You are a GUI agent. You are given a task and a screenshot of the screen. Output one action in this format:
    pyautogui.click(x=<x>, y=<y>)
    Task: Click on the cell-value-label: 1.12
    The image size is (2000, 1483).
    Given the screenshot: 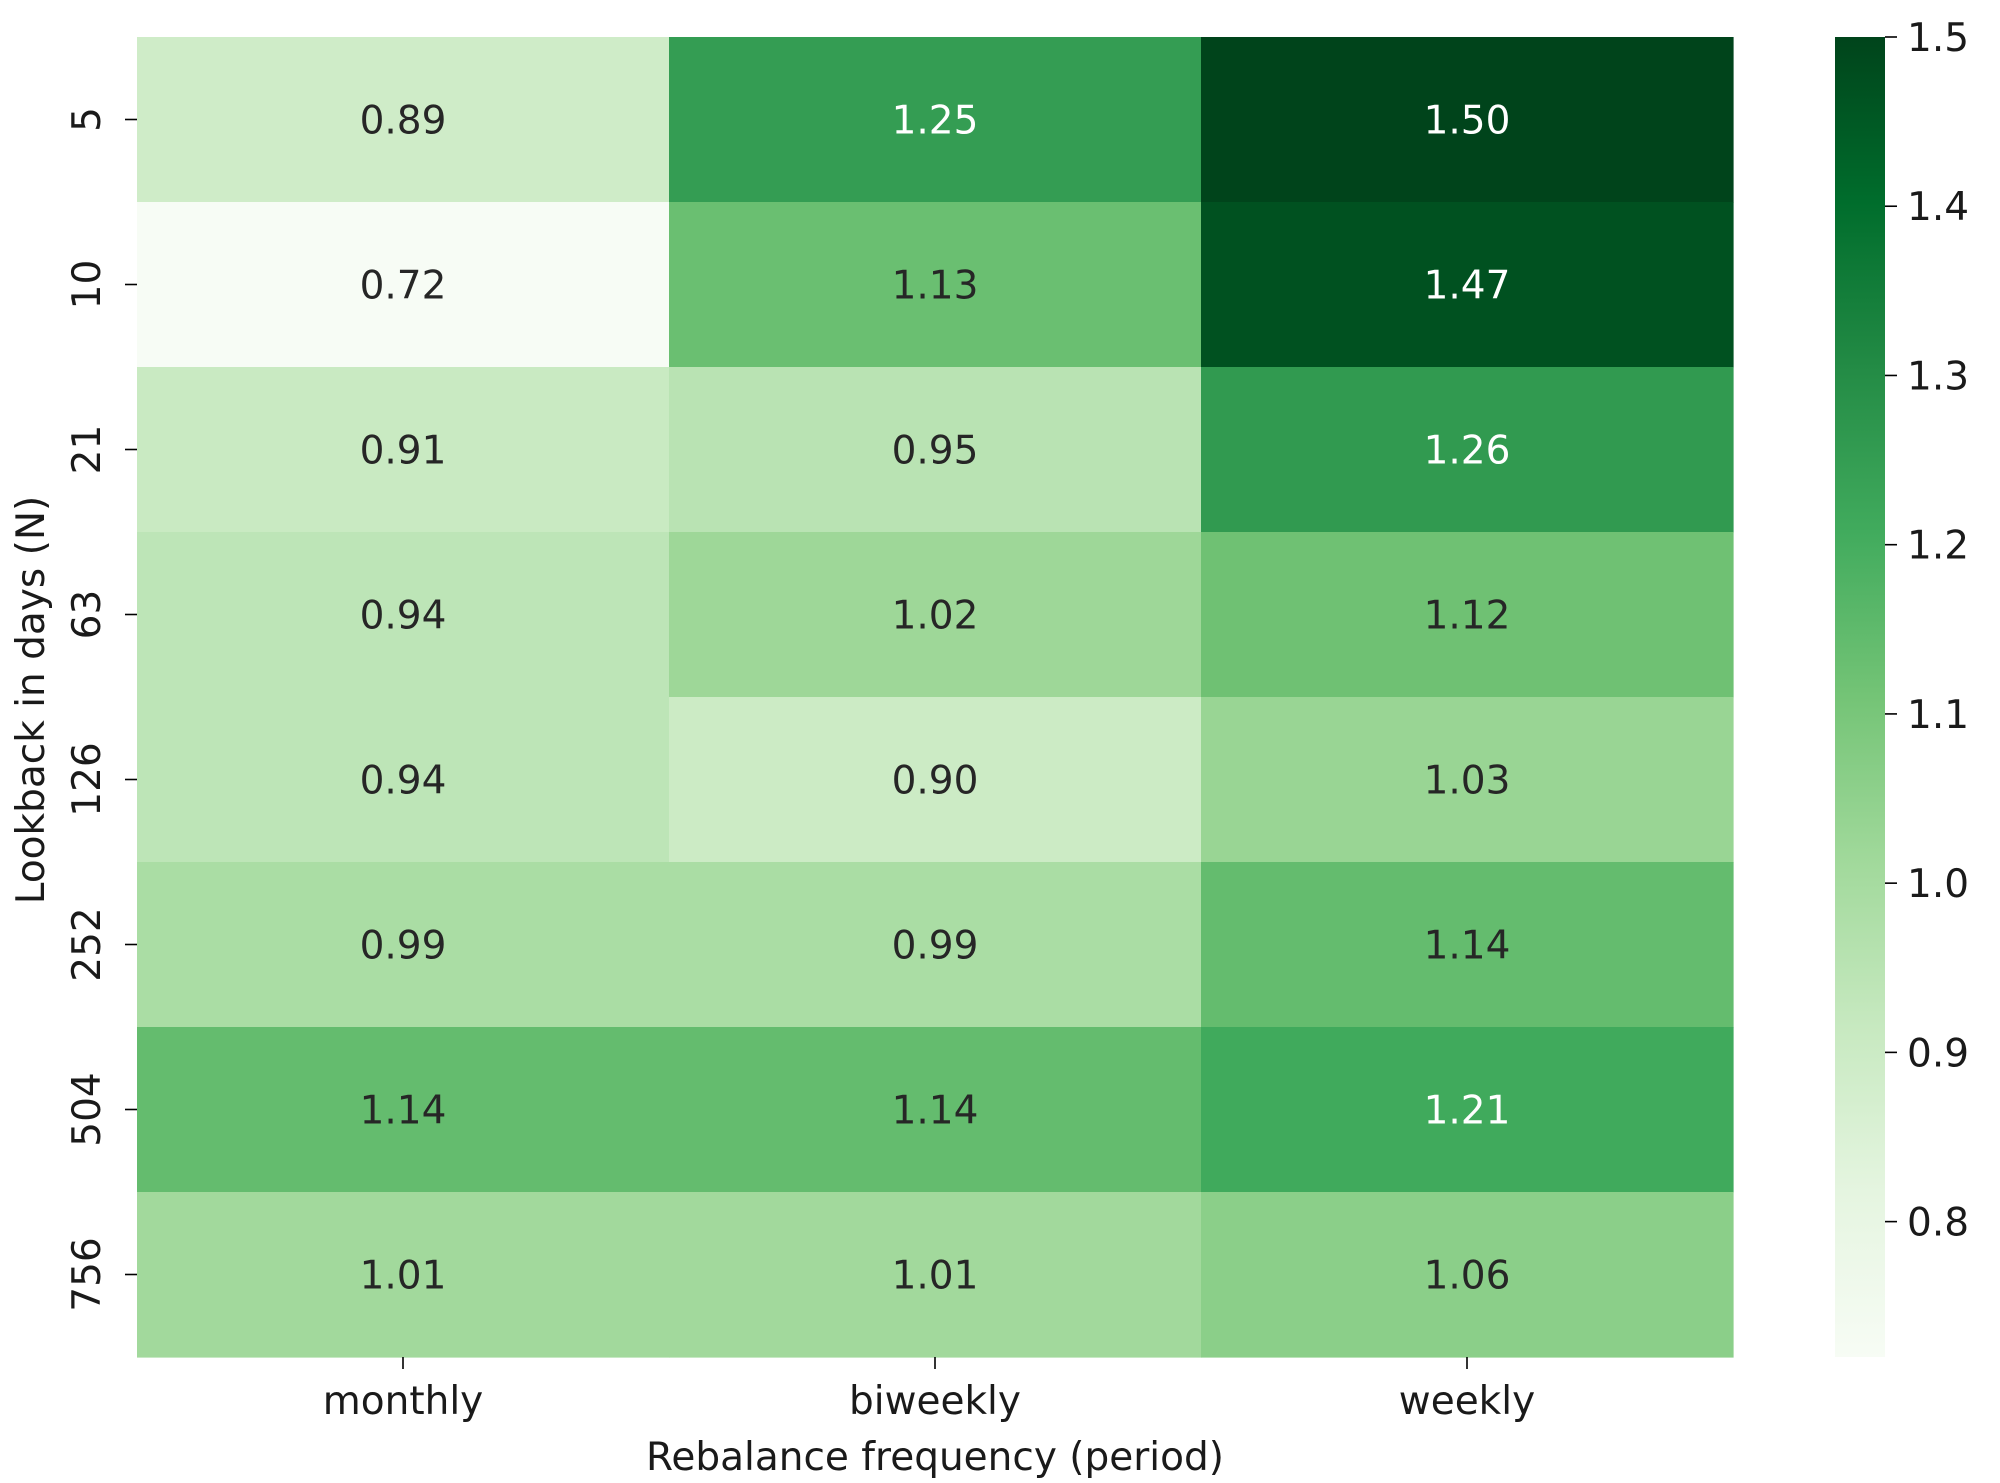 What is the action you would take?
    pyautogui.click(x=1467, y=616)
    